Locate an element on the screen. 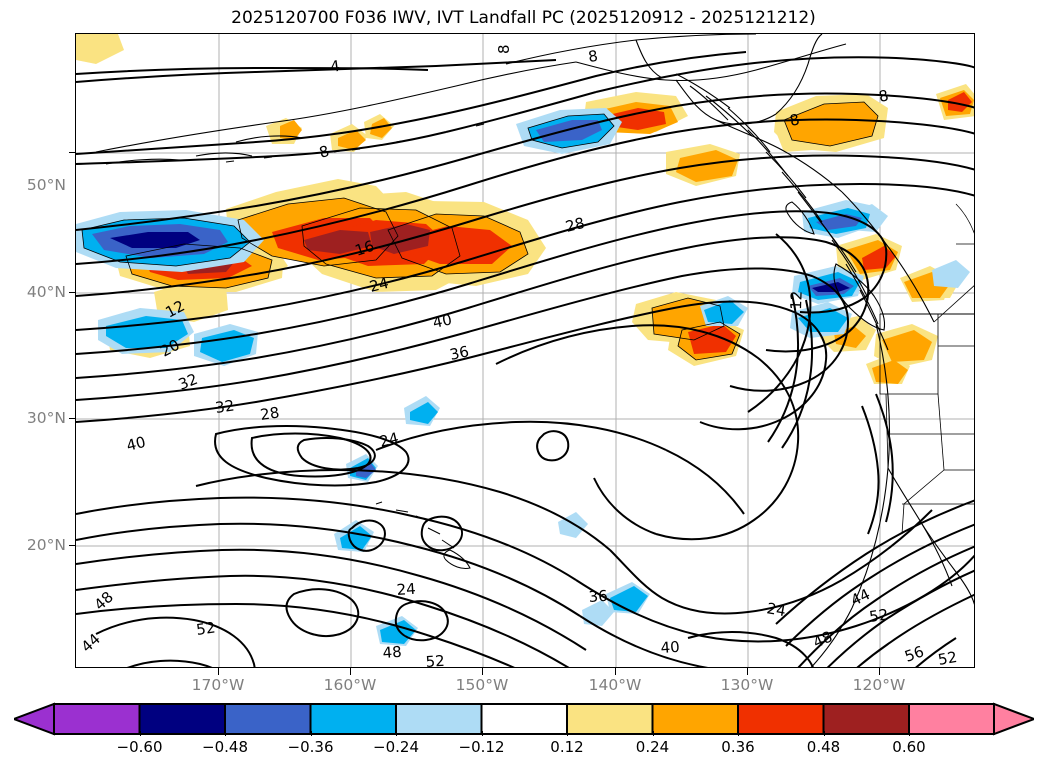  ytick-mark-20n is located at coordinates (72, 546).